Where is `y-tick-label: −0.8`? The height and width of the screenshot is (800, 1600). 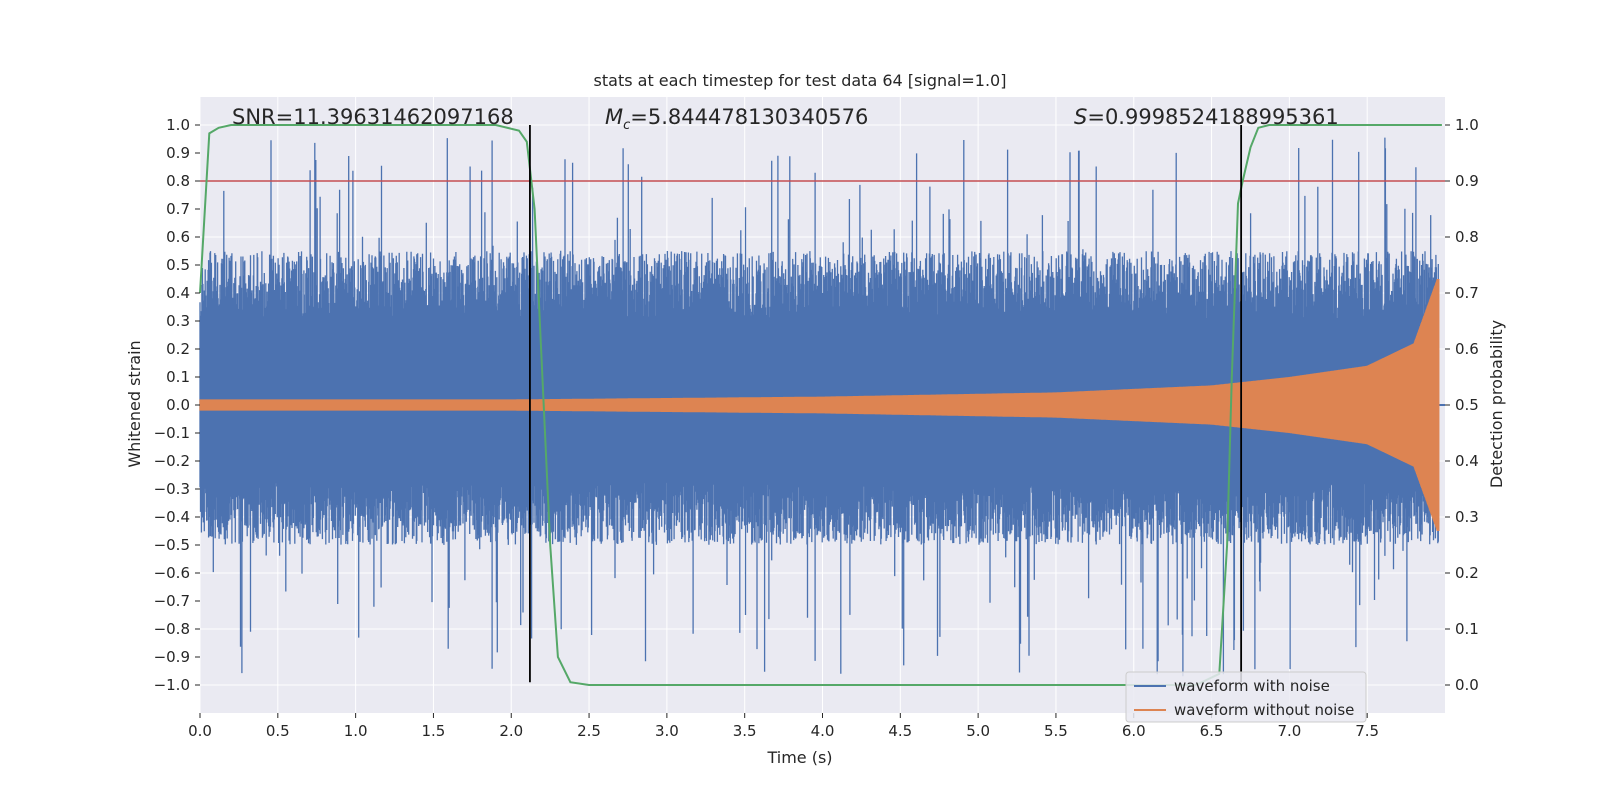 y-tick-label: −0.8 is located at coordinates (172, 629).